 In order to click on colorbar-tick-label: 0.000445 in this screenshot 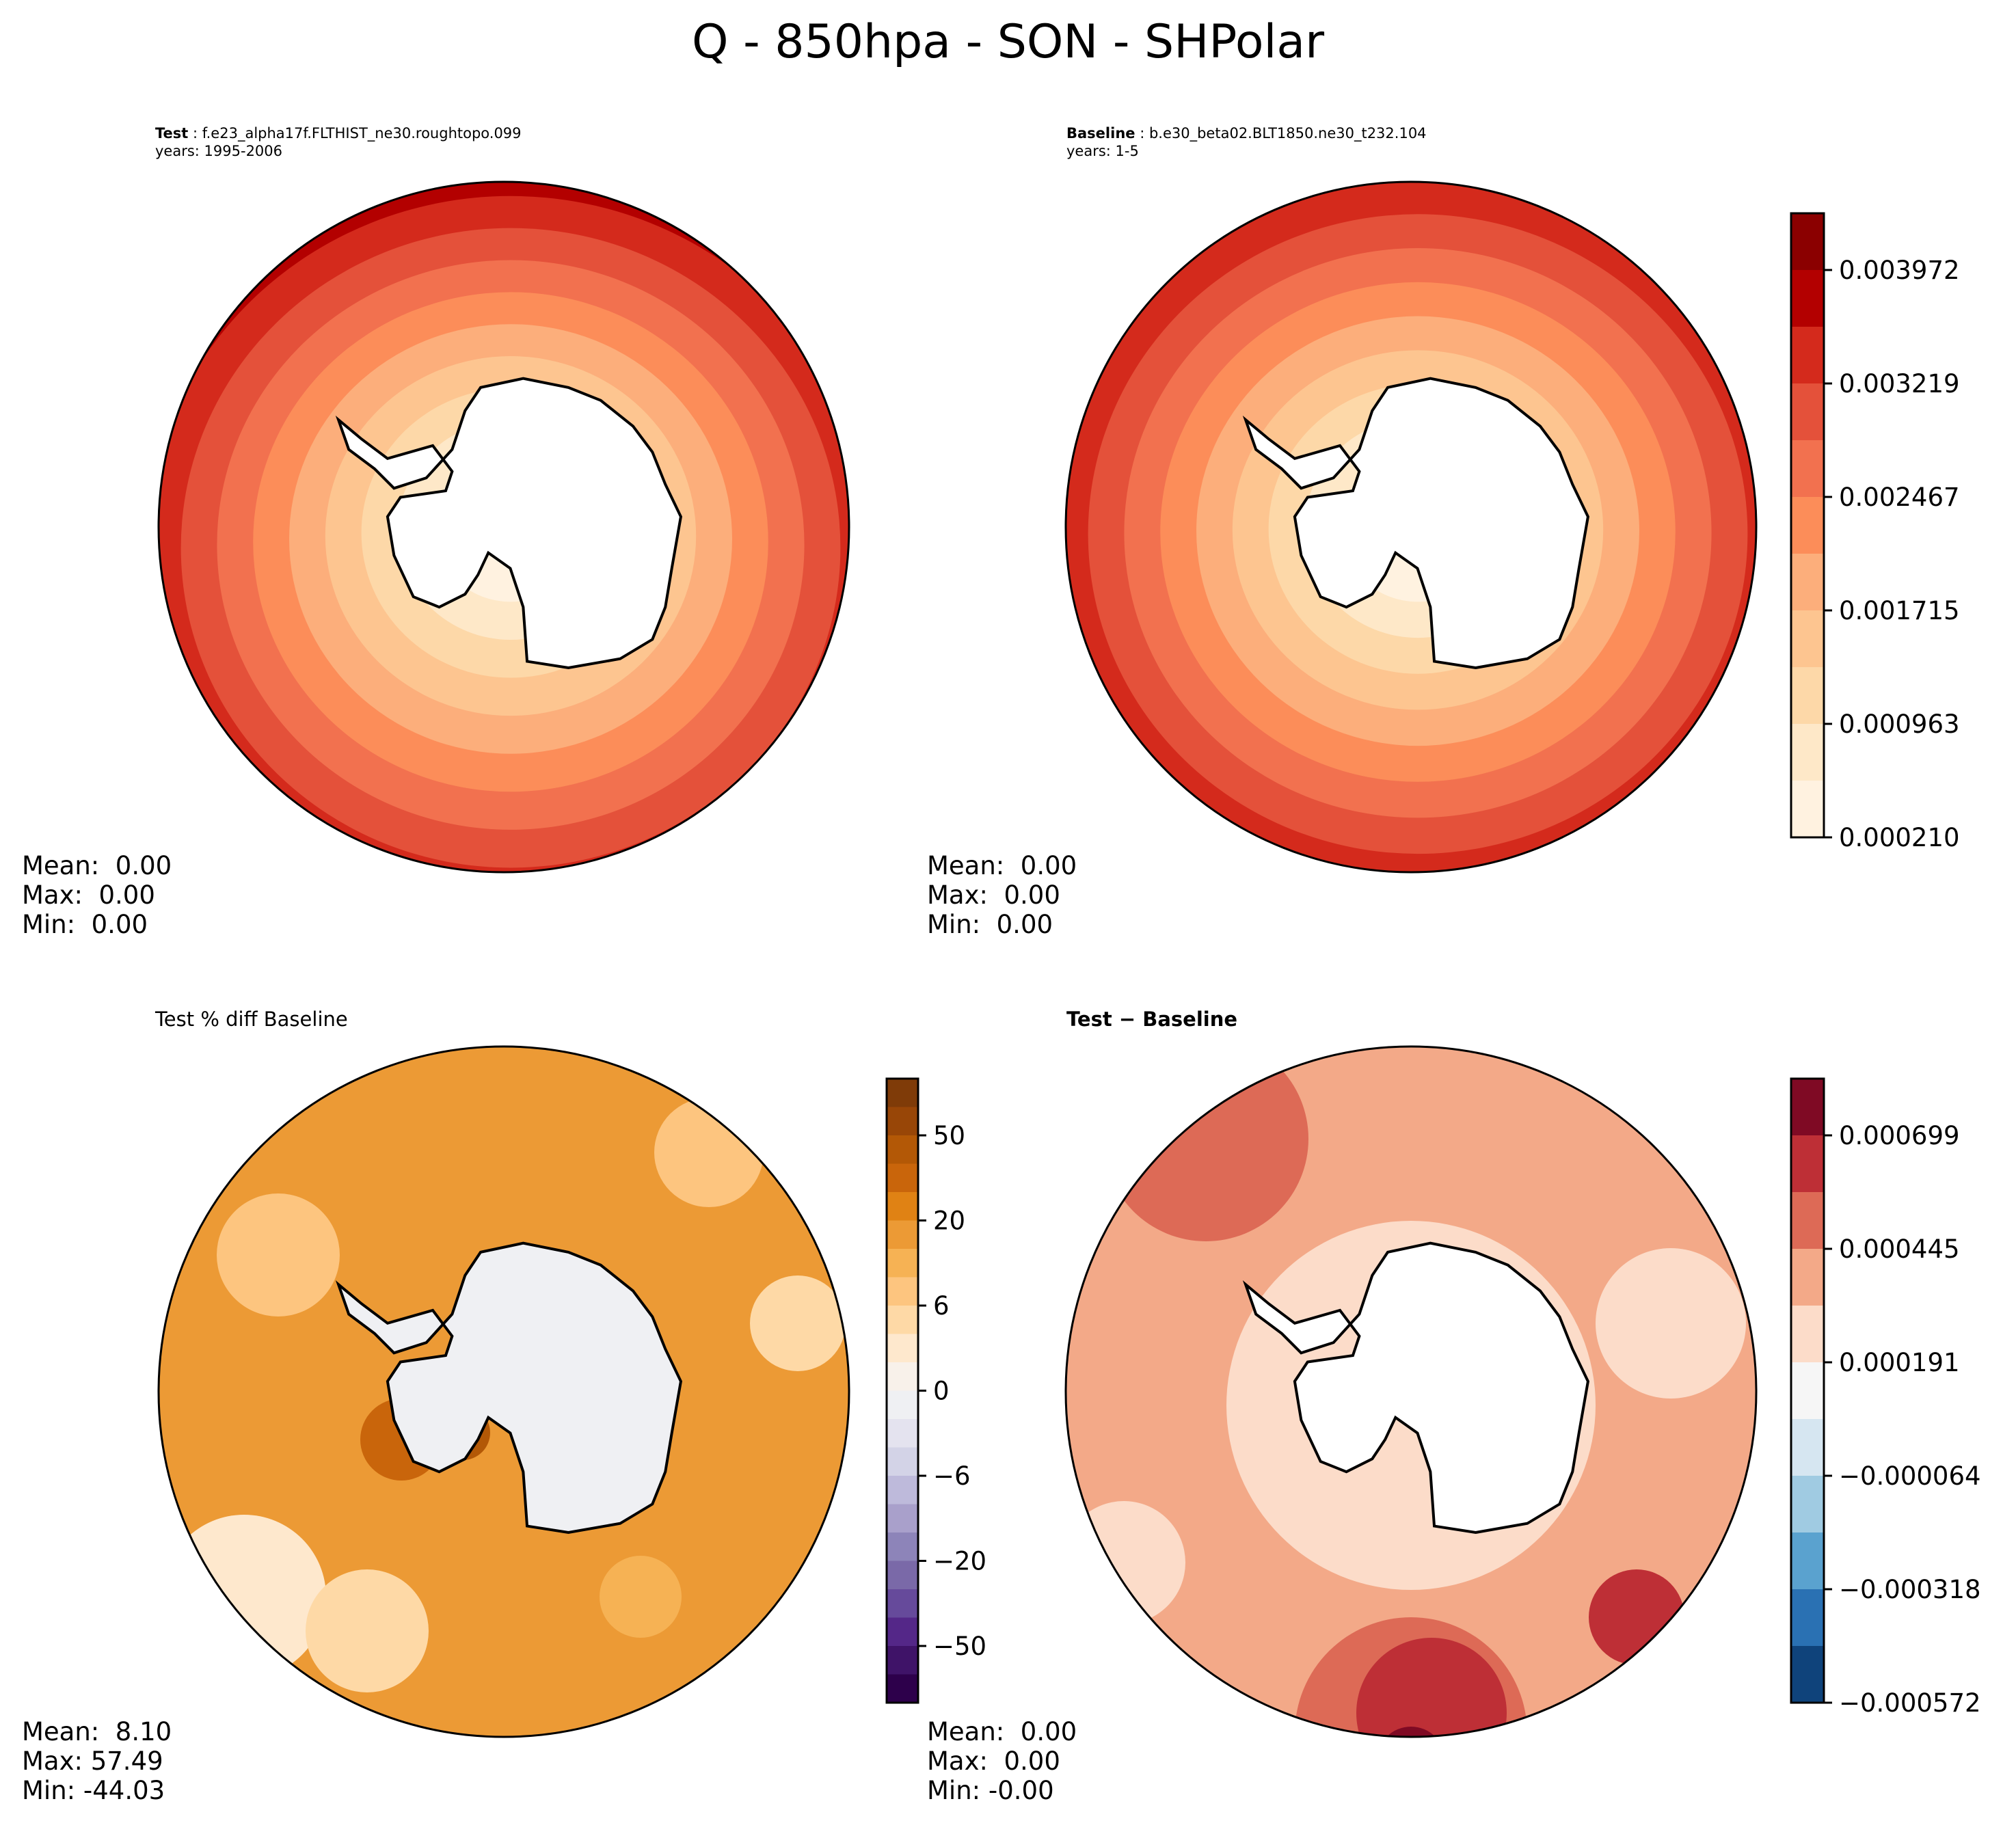, I will do `click(1899, 1249)`.